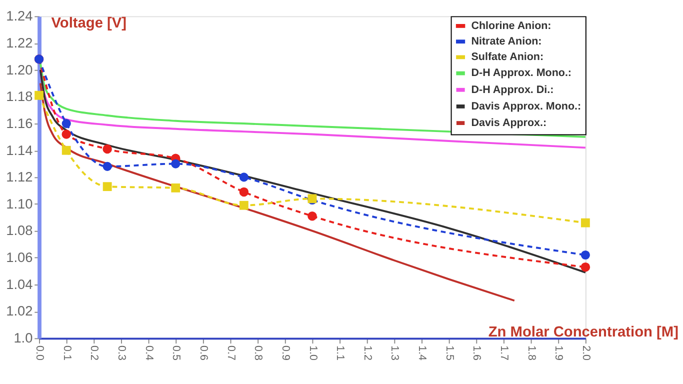  Describe the element at coordinates (19, 258) in the screenshot. I see `y-tick-label: 1.06` at that location.